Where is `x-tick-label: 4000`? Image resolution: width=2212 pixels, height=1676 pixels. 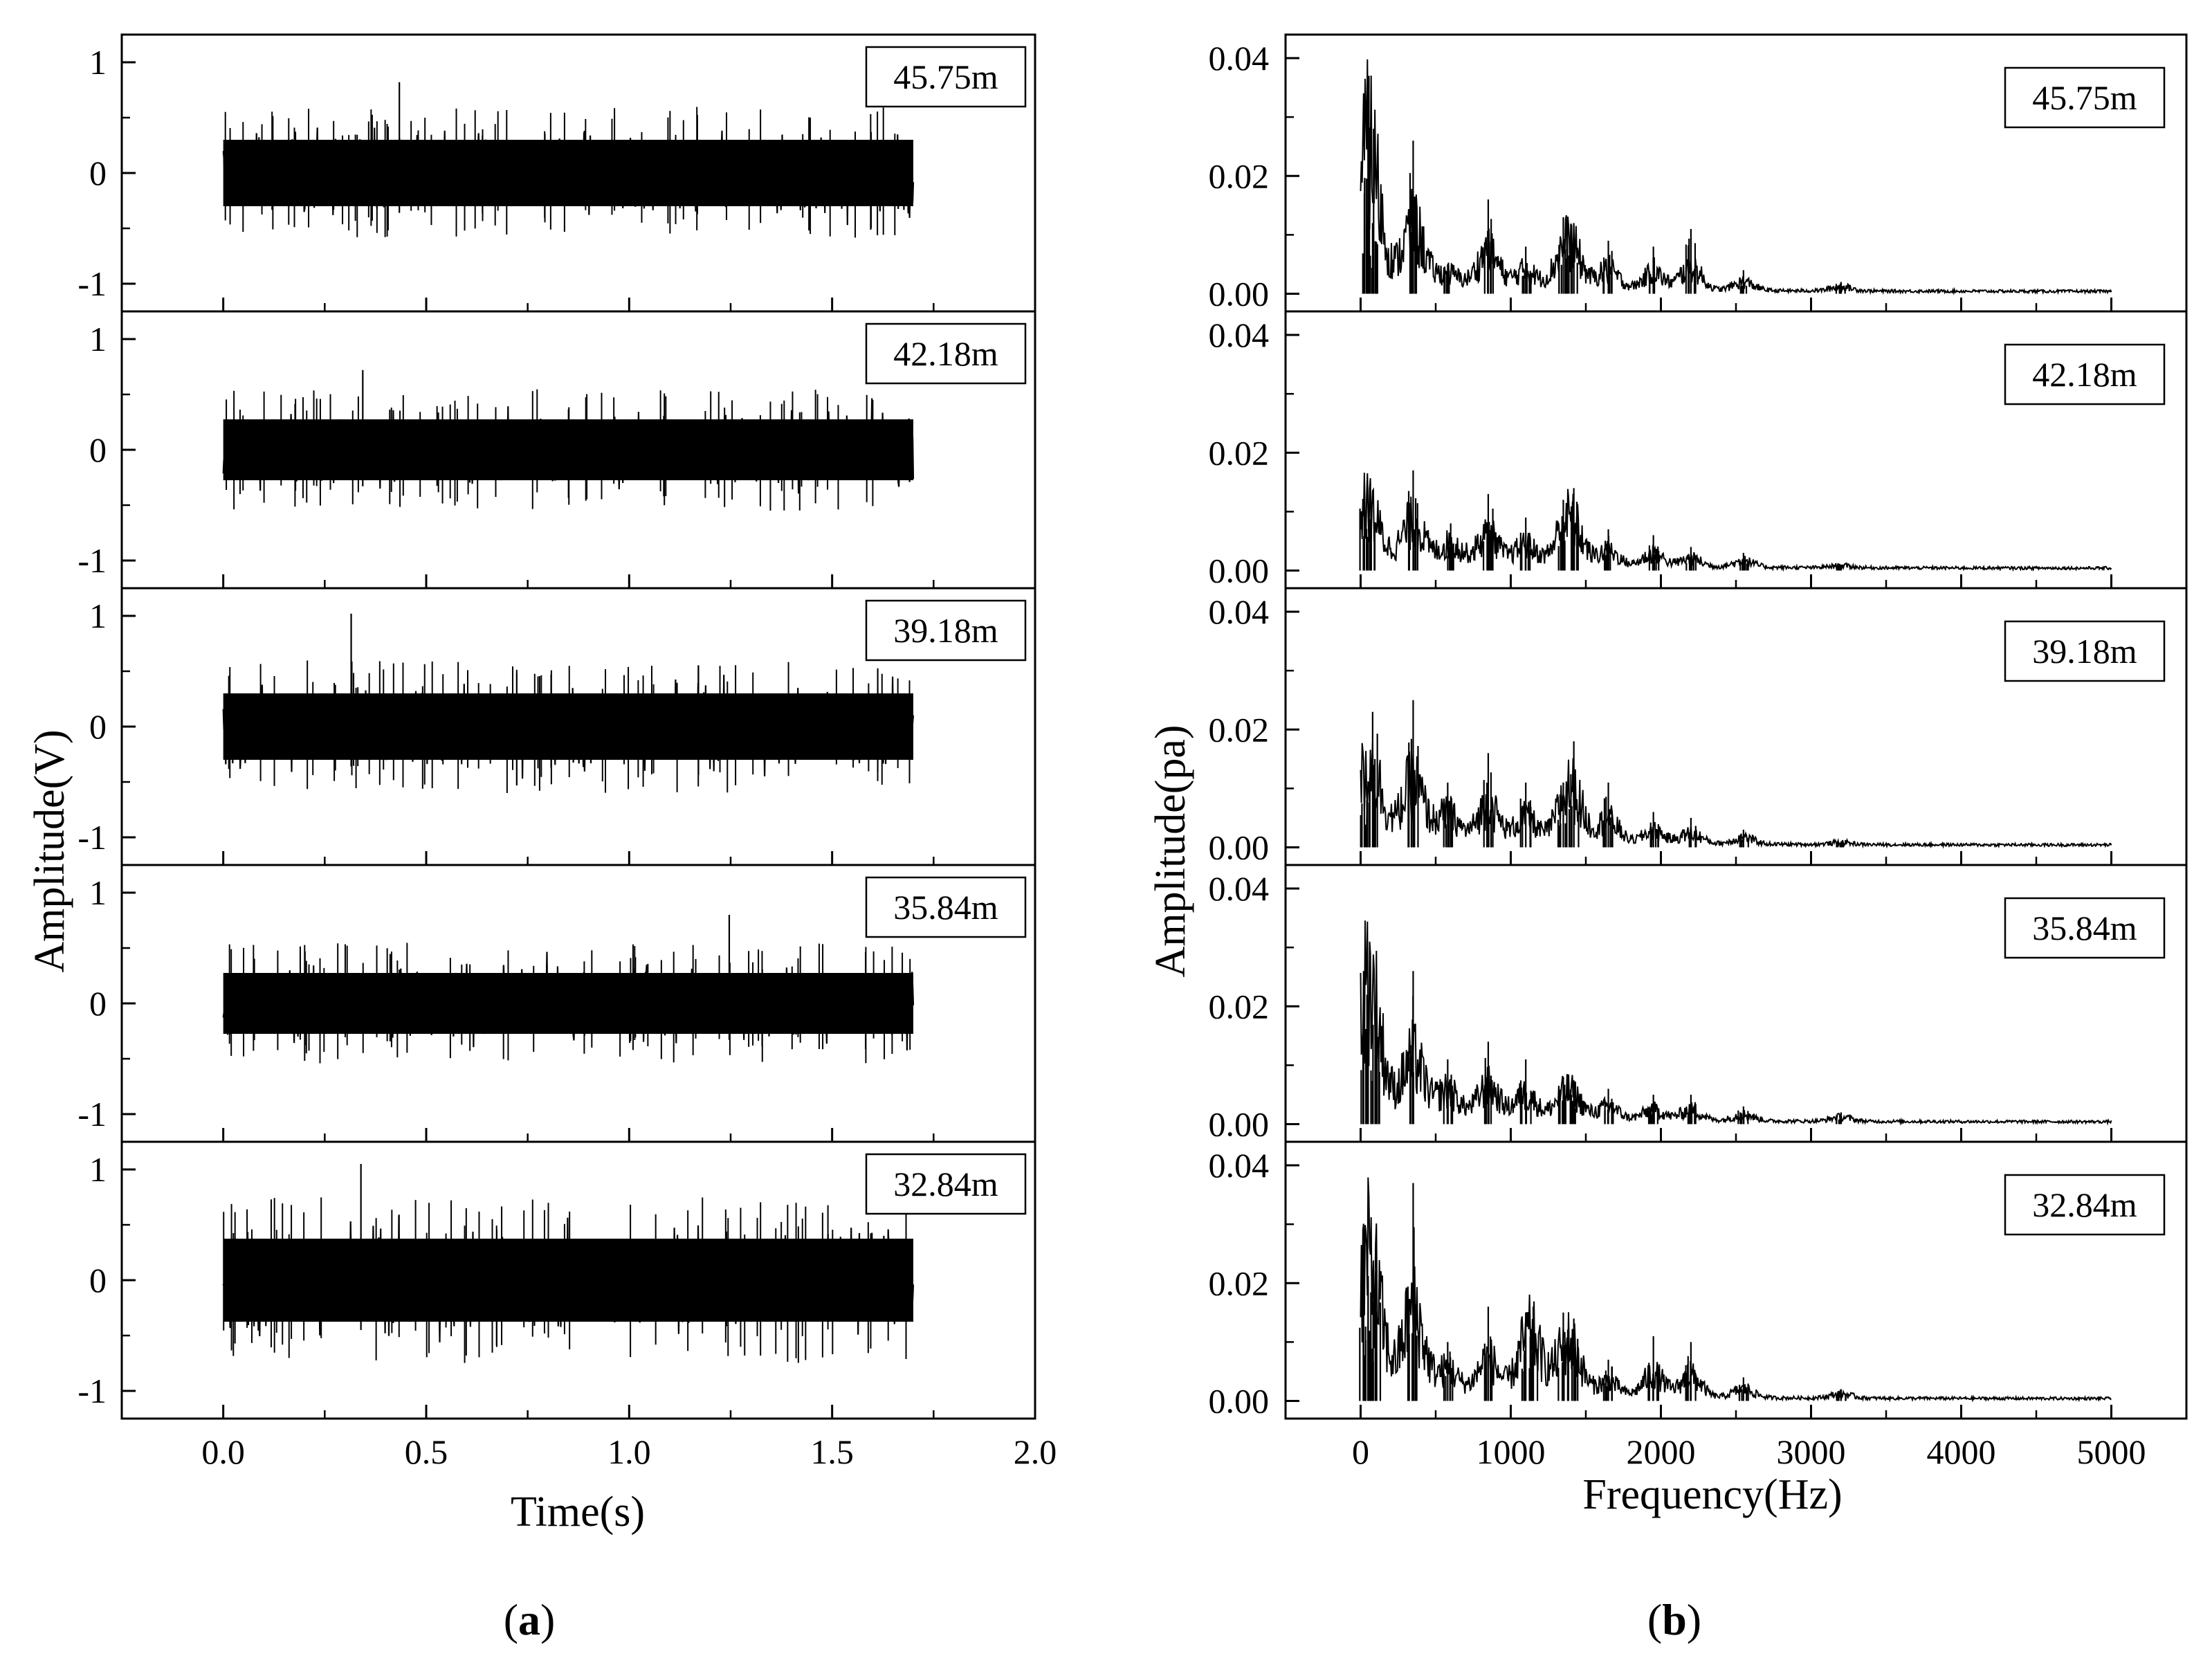
x-tick-label: 4000 is located at coordinates (1961, 1451).